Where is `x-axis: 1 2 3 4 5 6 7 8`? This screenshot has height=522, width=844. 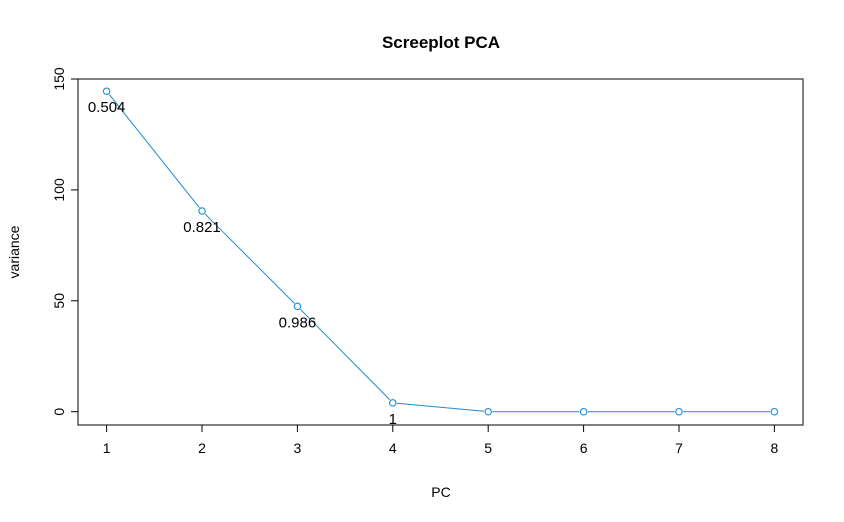 x-axis: 1 2 3 4 5 6 7 8 is located at coordinates (440, 440).